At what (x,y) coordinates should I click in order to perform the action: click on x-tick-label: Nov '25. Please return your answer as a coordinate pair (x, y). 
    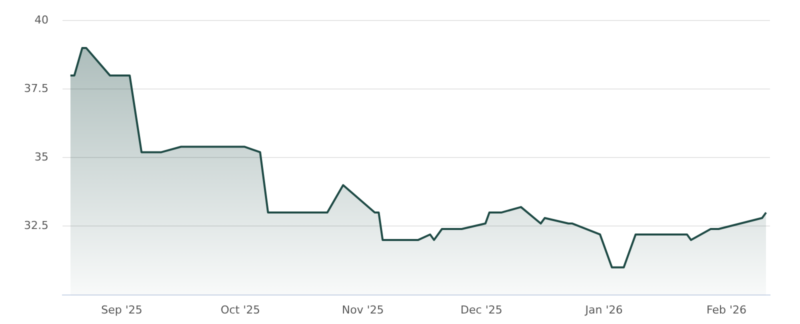
    Looking at the image, I should click on (363, 309).